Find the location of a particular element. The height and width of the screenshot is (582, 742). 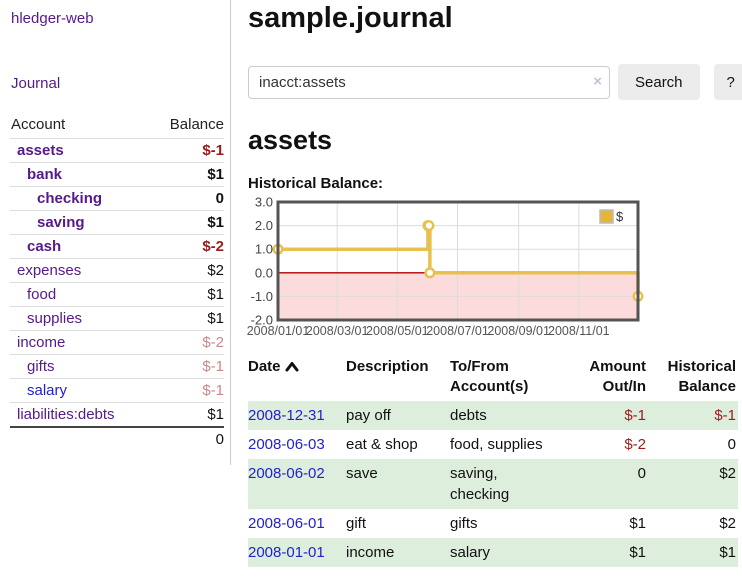

col-amount-outin: Amount Out/In is located at coordinates (617, 376).